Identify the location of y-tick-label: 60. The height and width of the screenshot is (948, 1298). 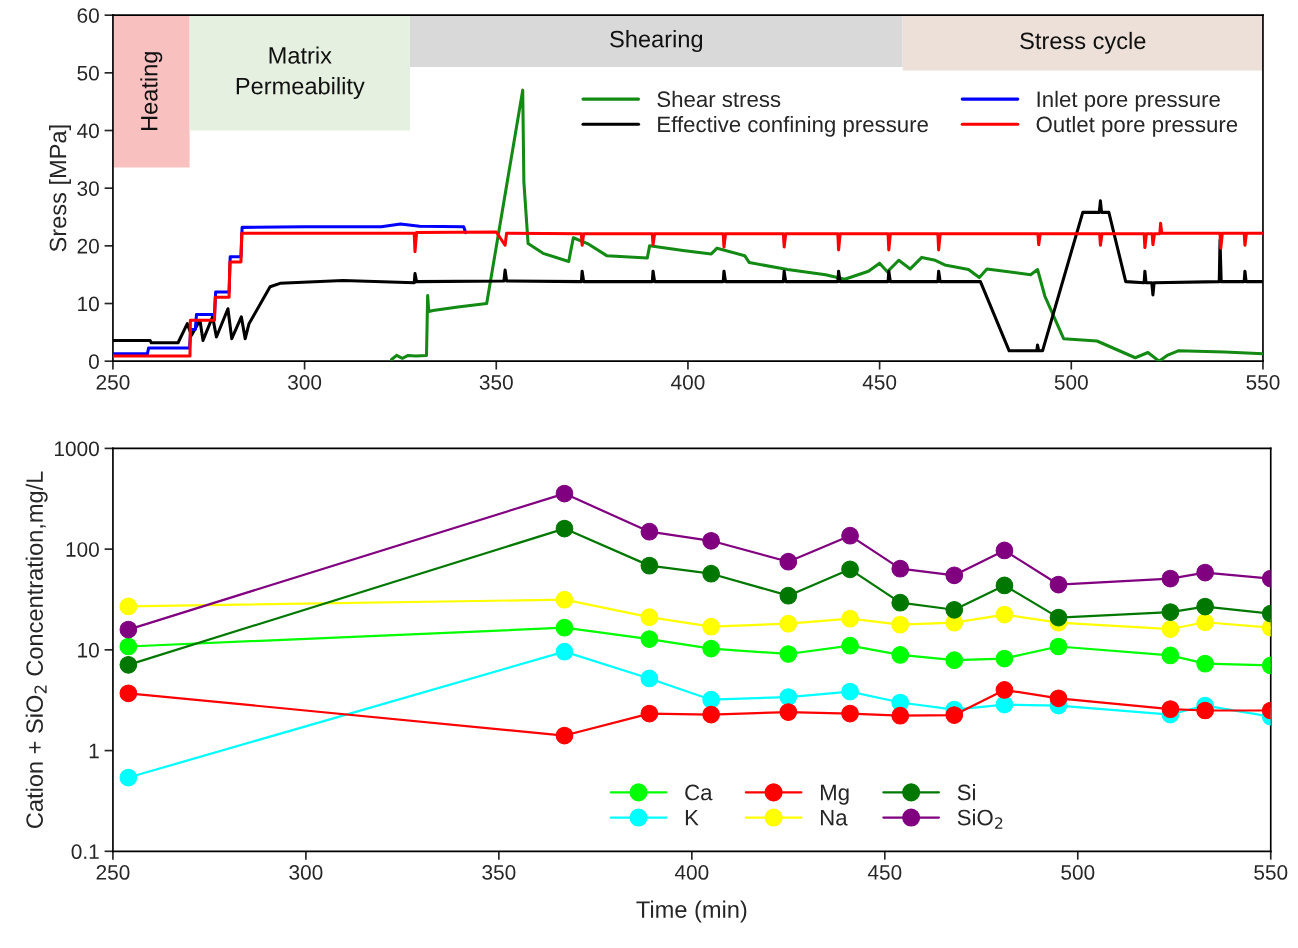
(88, 15).